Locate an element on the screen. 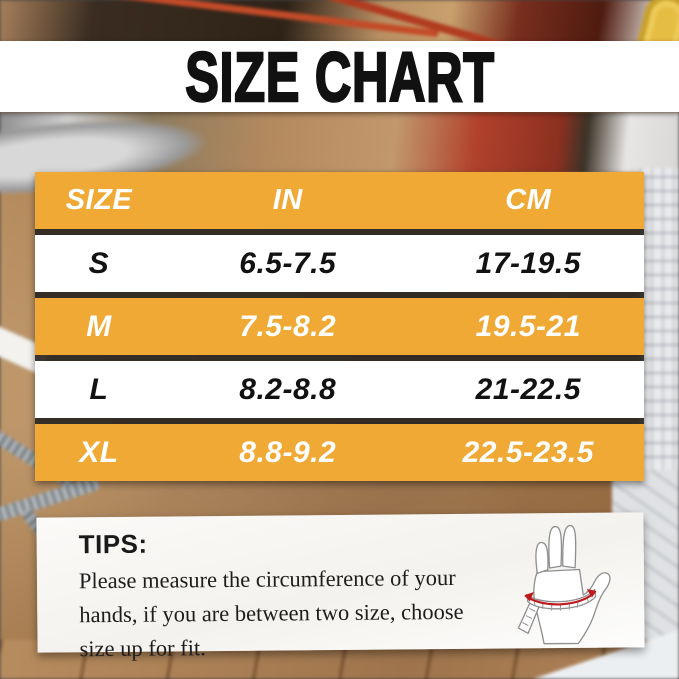 The width and height of the screenshot is (679, 679). blueprint-paper is located at coordinates (659, 348).